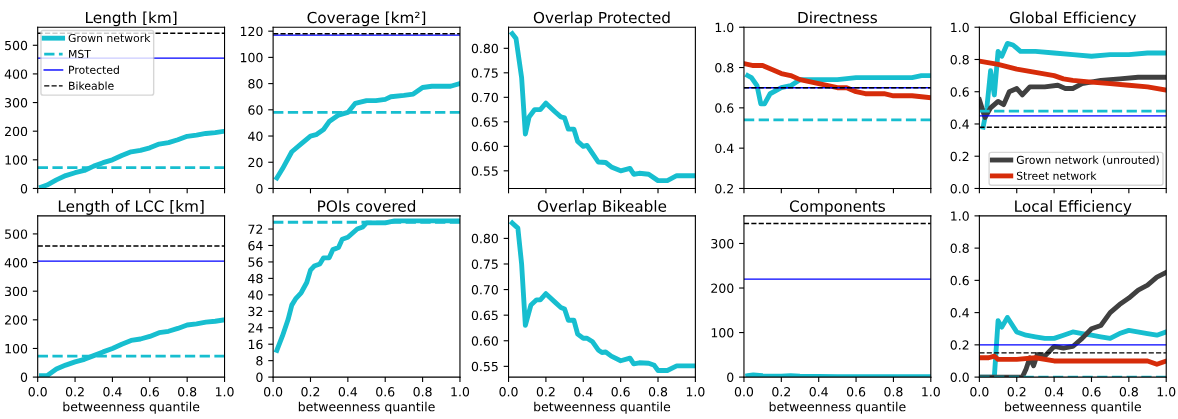 The image size is (1178, 419). I want to click on chart-title: Length [km], so click(131, 19).